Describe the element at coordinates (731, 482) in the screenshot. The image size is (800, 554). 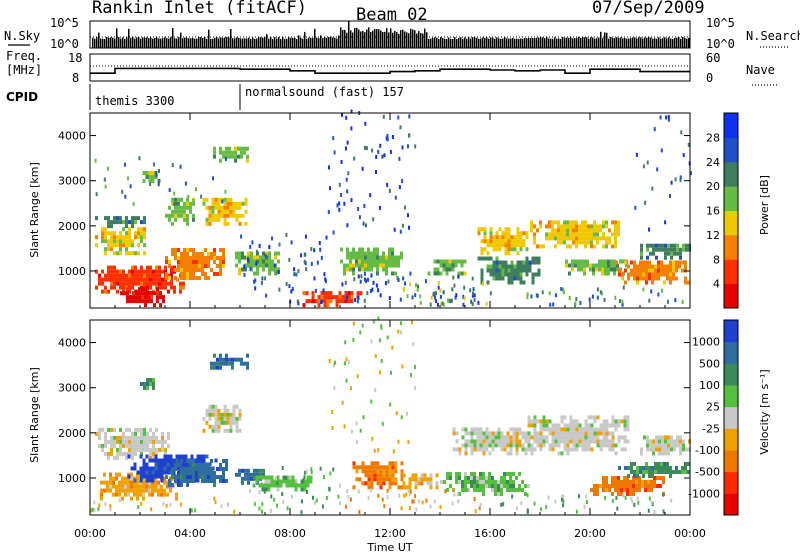
I see `colorbar-segment` at that location.